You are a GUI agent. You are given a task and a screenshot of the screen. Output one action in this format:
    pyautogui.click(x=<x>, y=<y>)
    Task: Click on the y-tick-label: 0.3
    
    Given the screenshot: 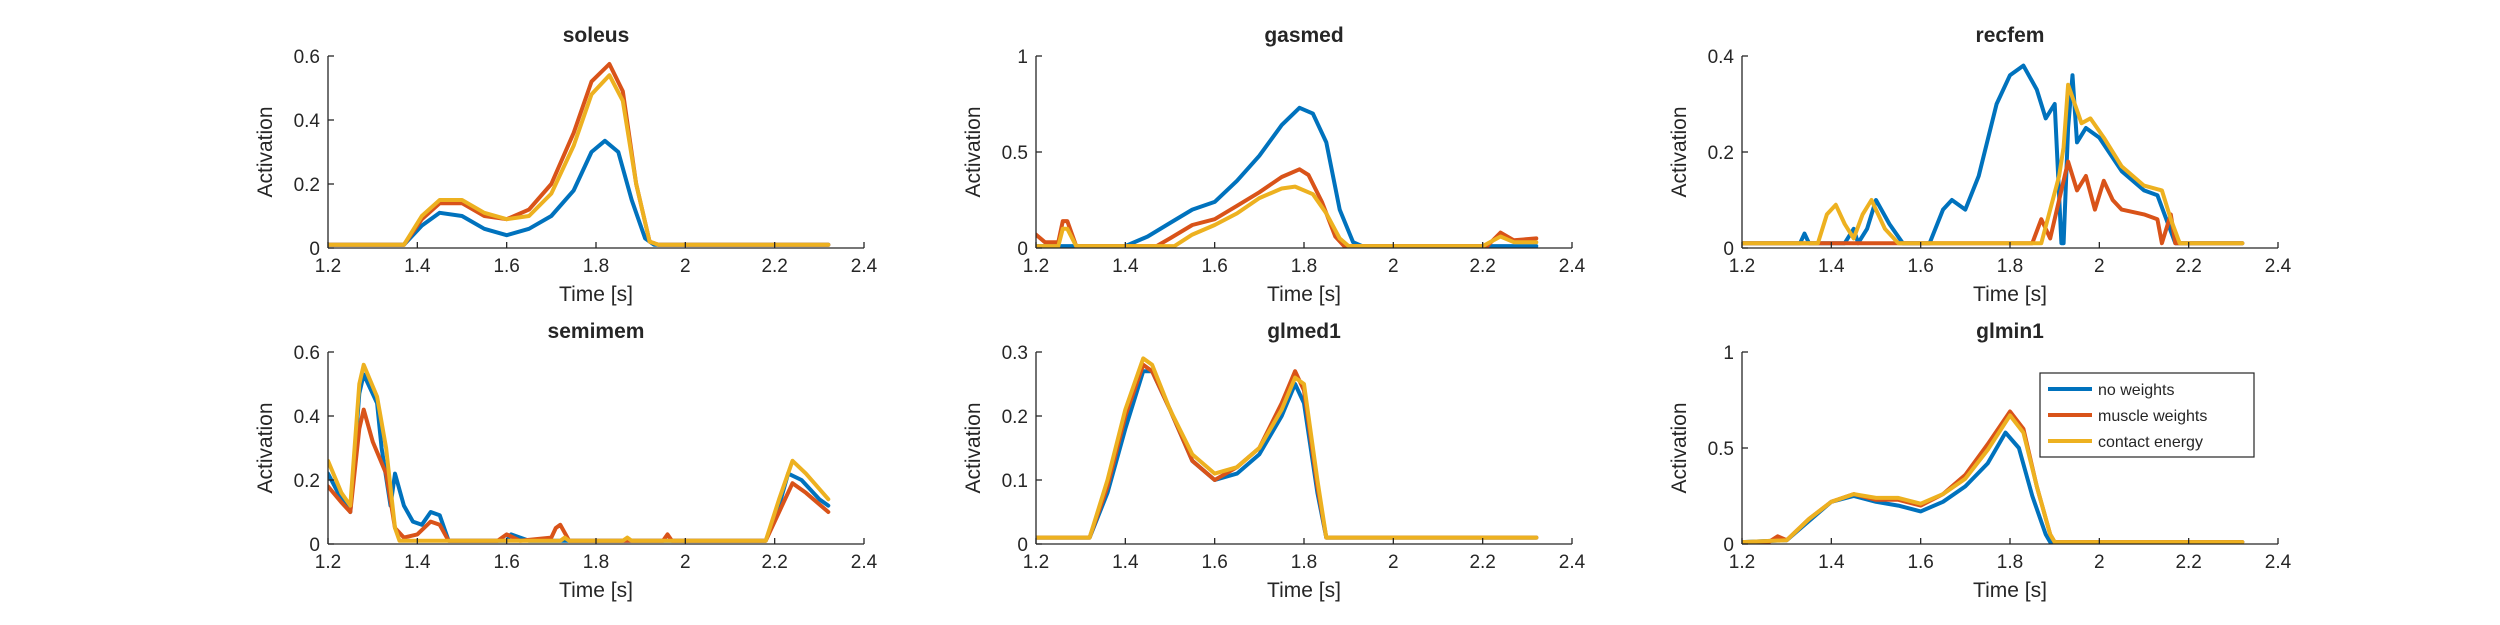 What is the action you would take?
    pyautogui.click(x=1015, y=353)
    